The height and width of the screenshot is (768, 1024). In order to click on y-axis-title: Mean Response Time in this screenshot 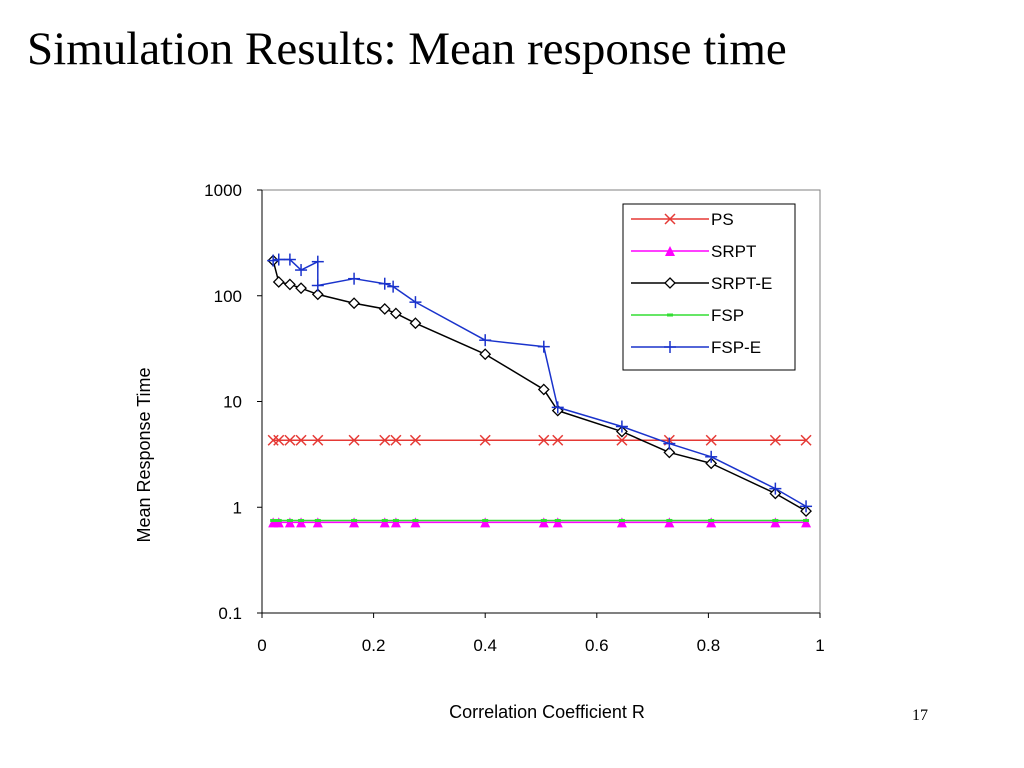, I will do `click(144, 454)`.